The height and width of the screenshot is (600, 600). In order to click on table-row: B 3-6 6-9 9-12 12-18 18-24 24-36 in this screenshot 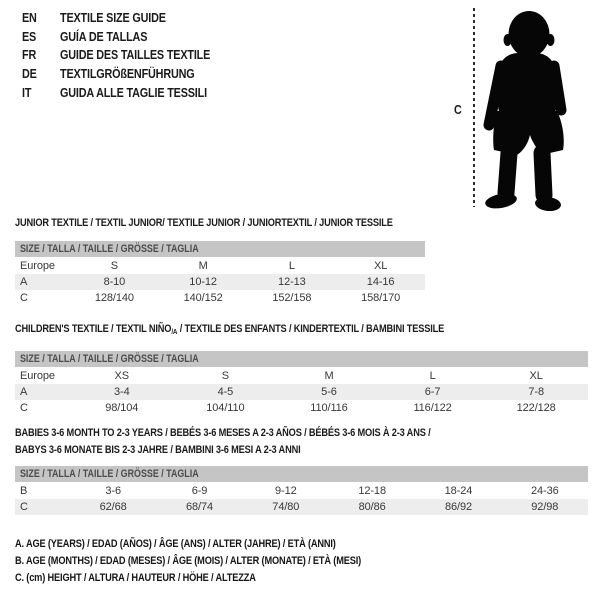, I will do `click(301, 491)`.